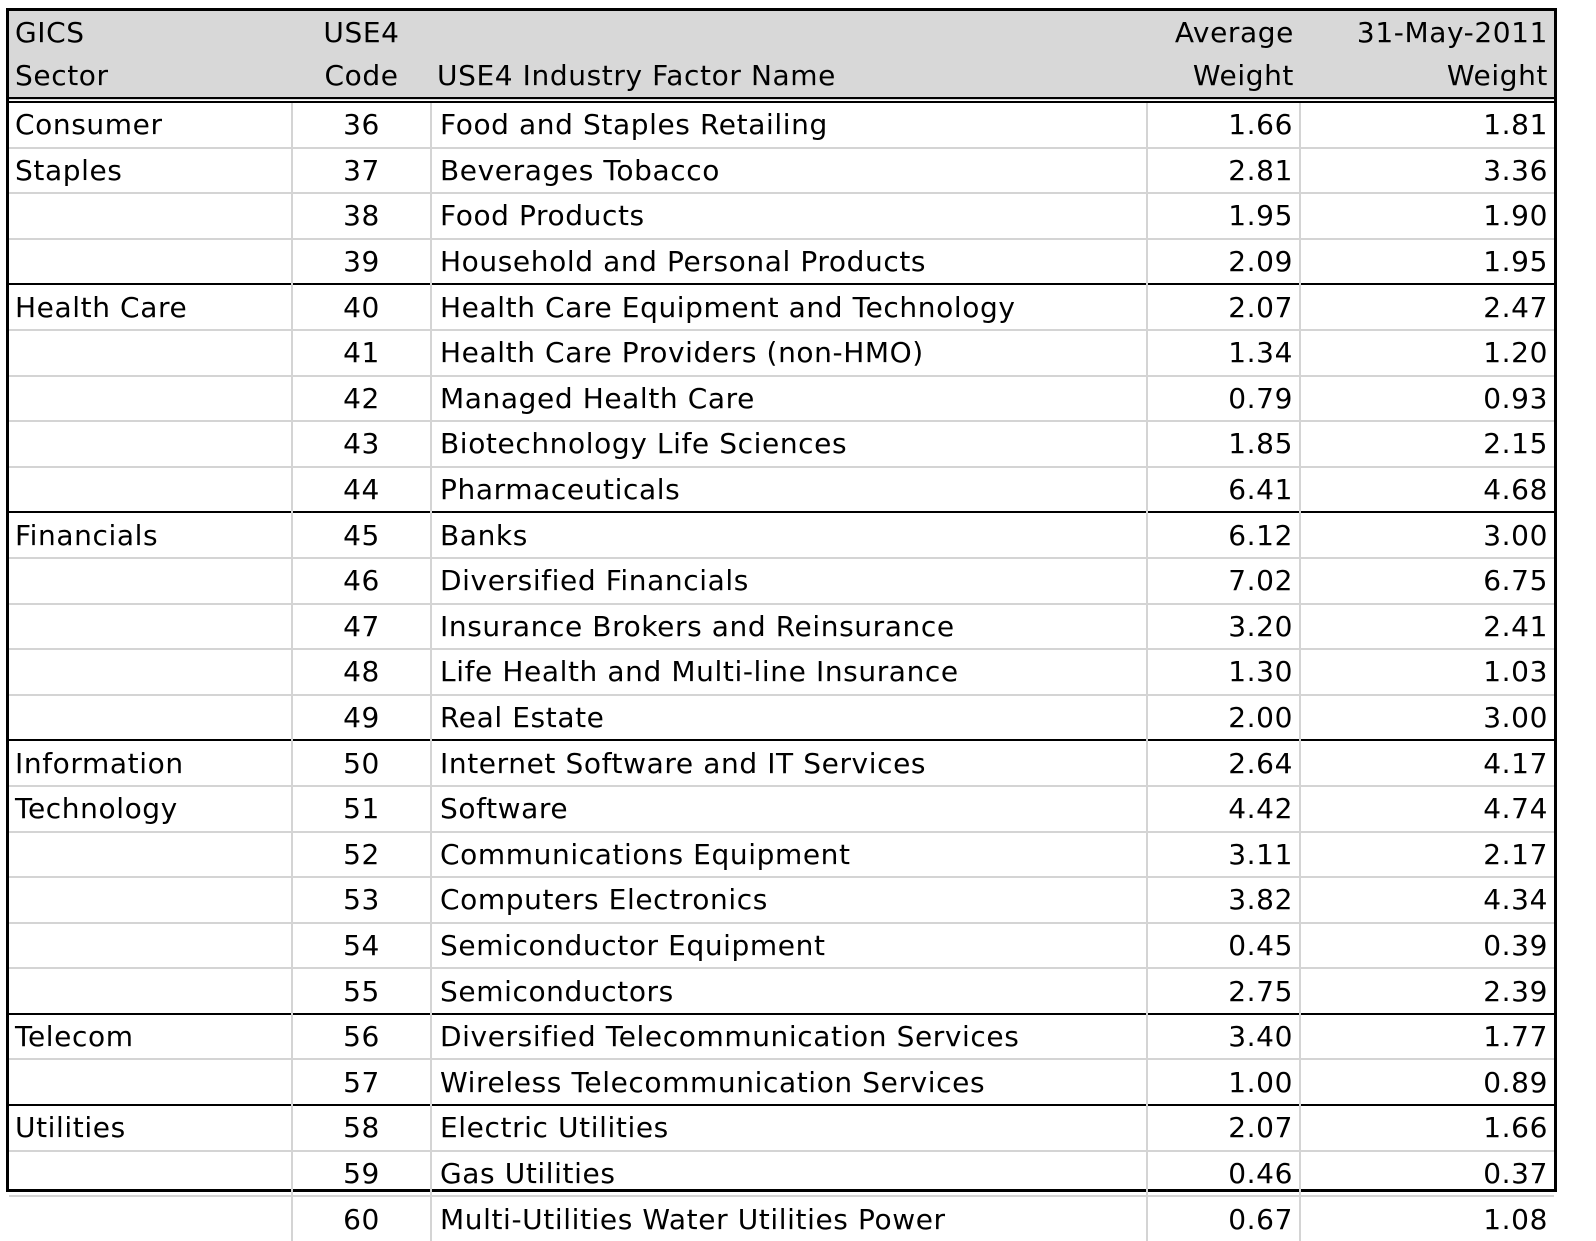 The height and width of the screenshot is (1241, 1596). Describe the element at coordinates (1223, 626) in the screenshot. I see `average-weight-cell: 3.20` at that location.